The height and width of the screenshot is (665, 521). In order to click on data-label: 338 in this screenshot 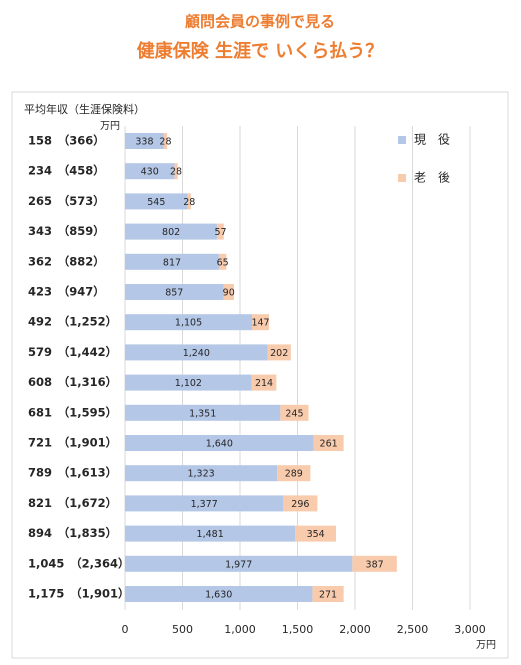, I will do `click(144, 142)`.